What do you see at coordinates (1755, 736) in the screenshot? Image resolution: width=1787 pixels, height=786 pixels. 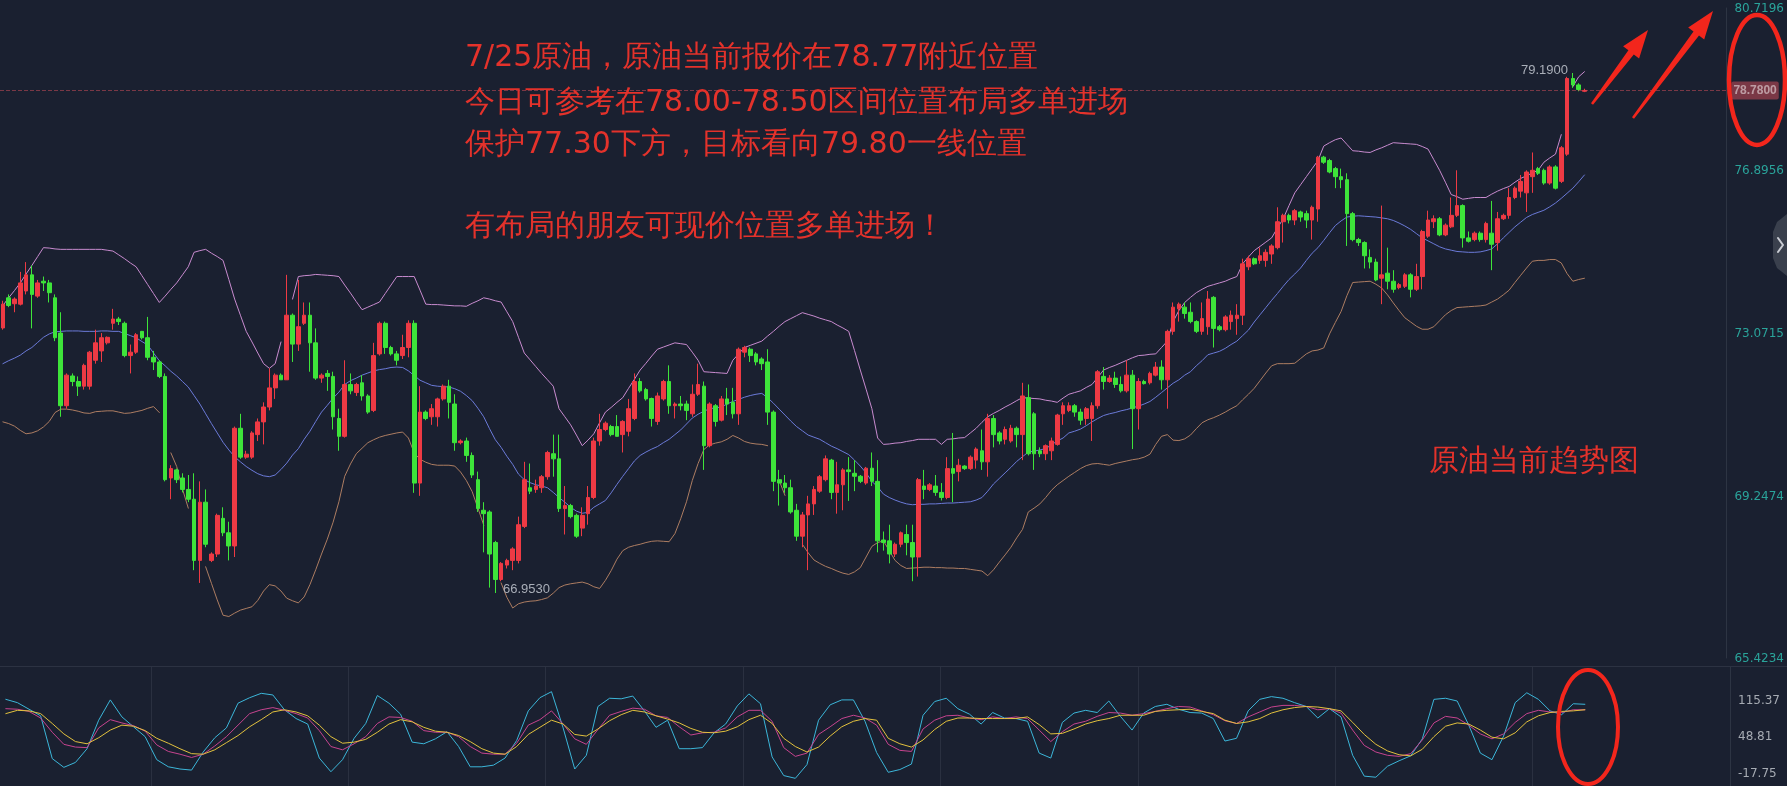 I see `y-tick-label: 48.81` at bounding box center [1755, 736].